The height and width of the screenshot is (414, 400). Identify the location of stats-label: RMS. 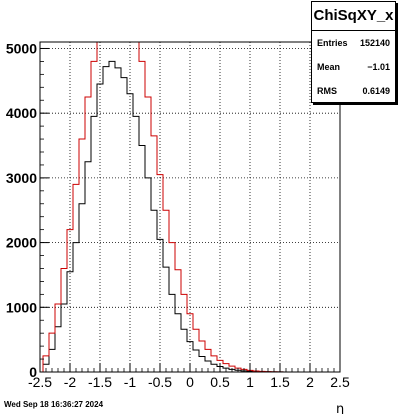
(327, 91).